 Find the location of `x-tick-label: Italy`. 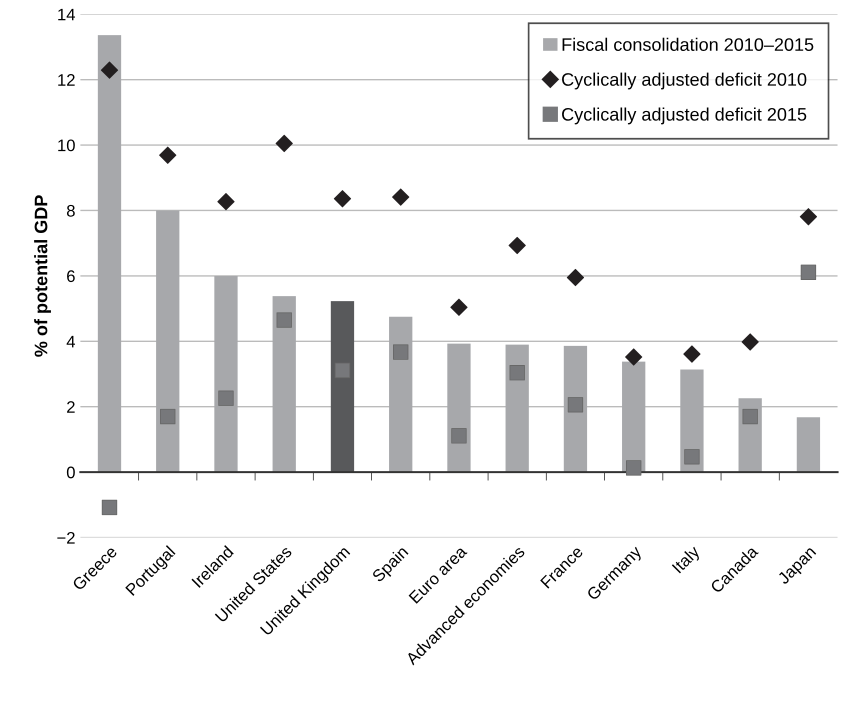

x-tick-label: Italy is located at coordinates (687, 560).